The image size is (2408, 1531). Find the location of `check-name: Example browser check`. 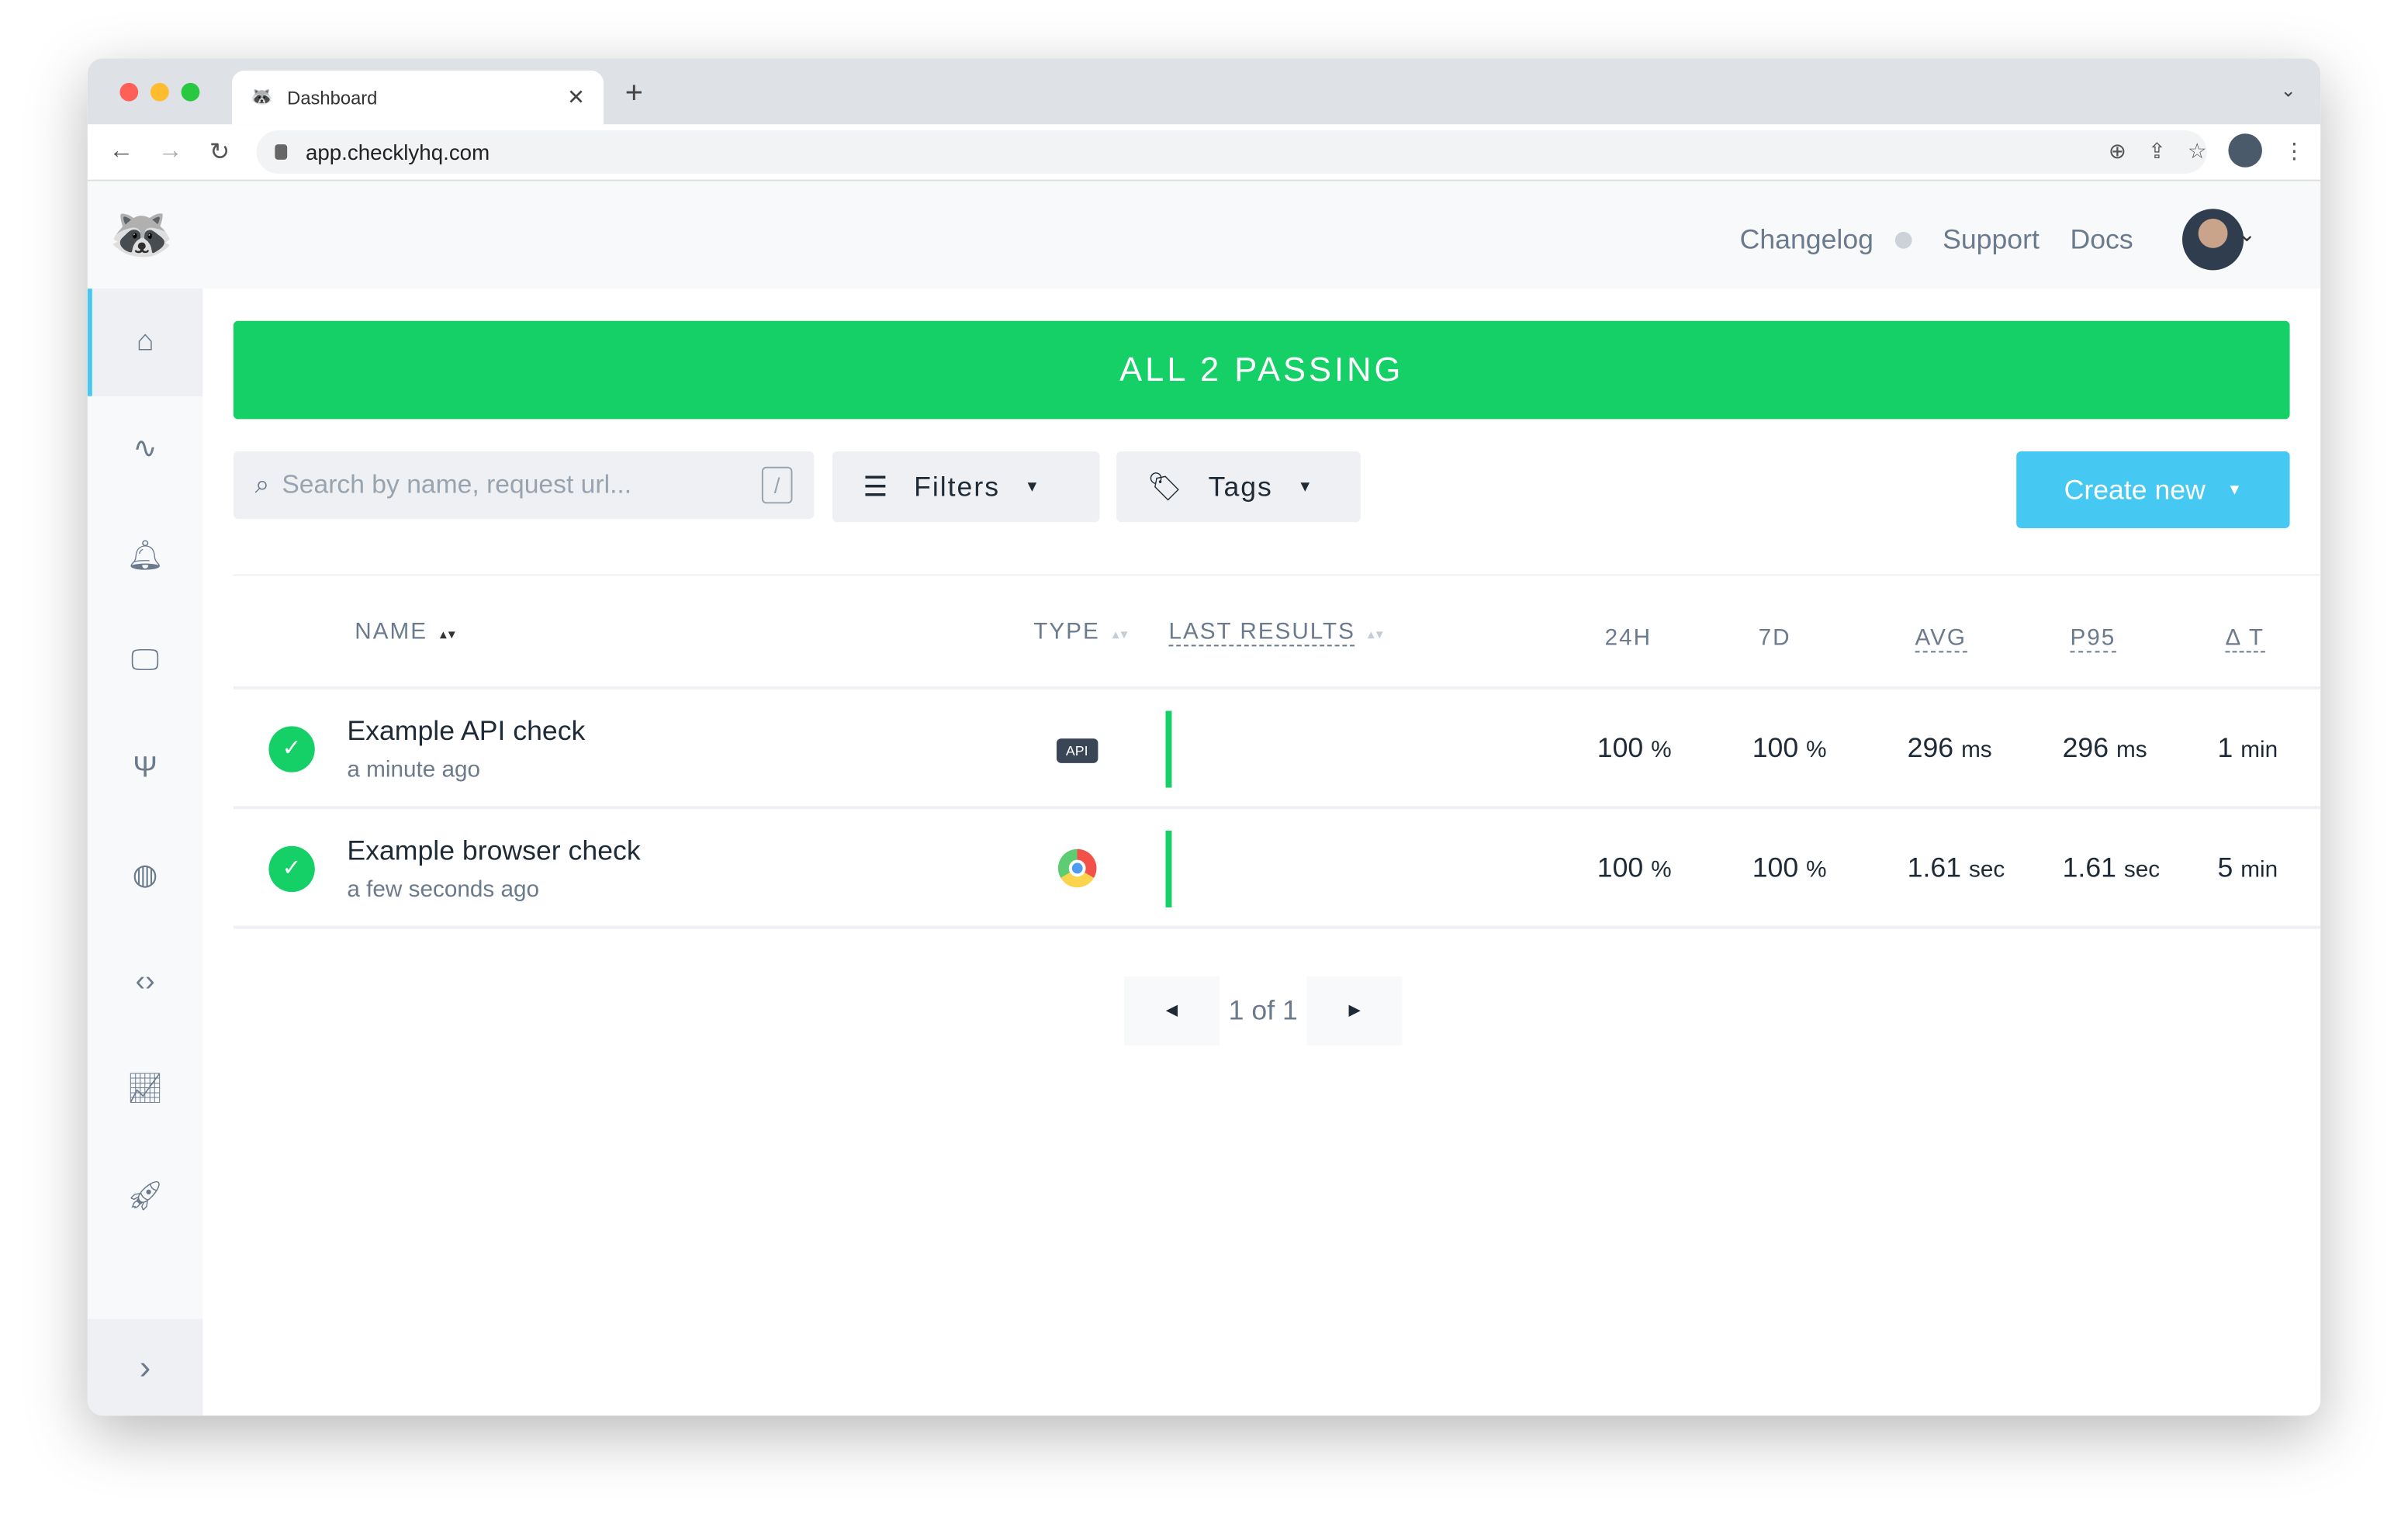

check-name: Example browser check is located at coordinates (494, 850).